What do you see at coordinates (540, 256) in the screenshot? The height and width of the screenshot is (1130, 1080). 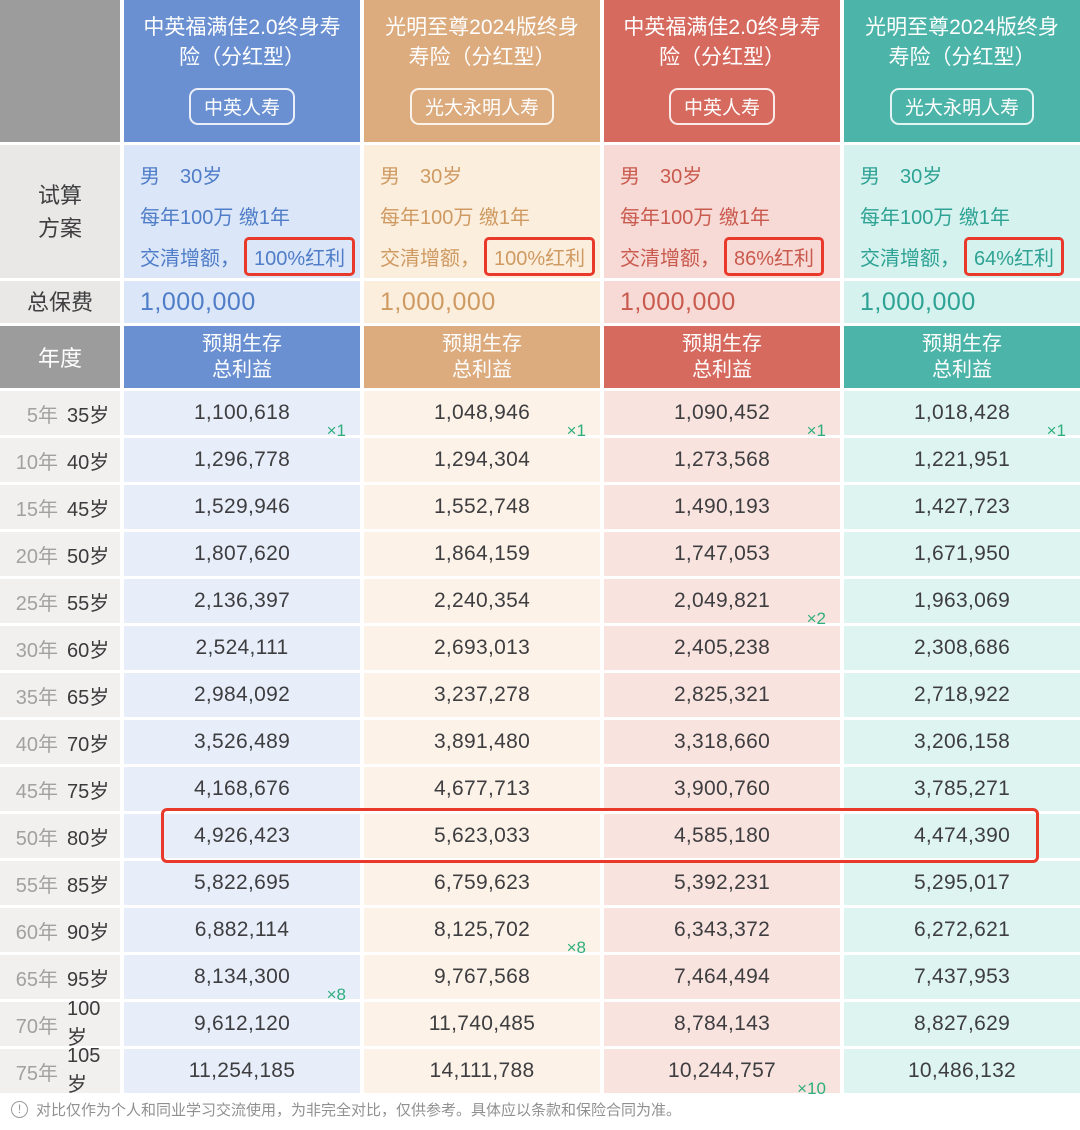 I see `dividend-percent-annotated: 100%红利` at bounding box center [540, 256].